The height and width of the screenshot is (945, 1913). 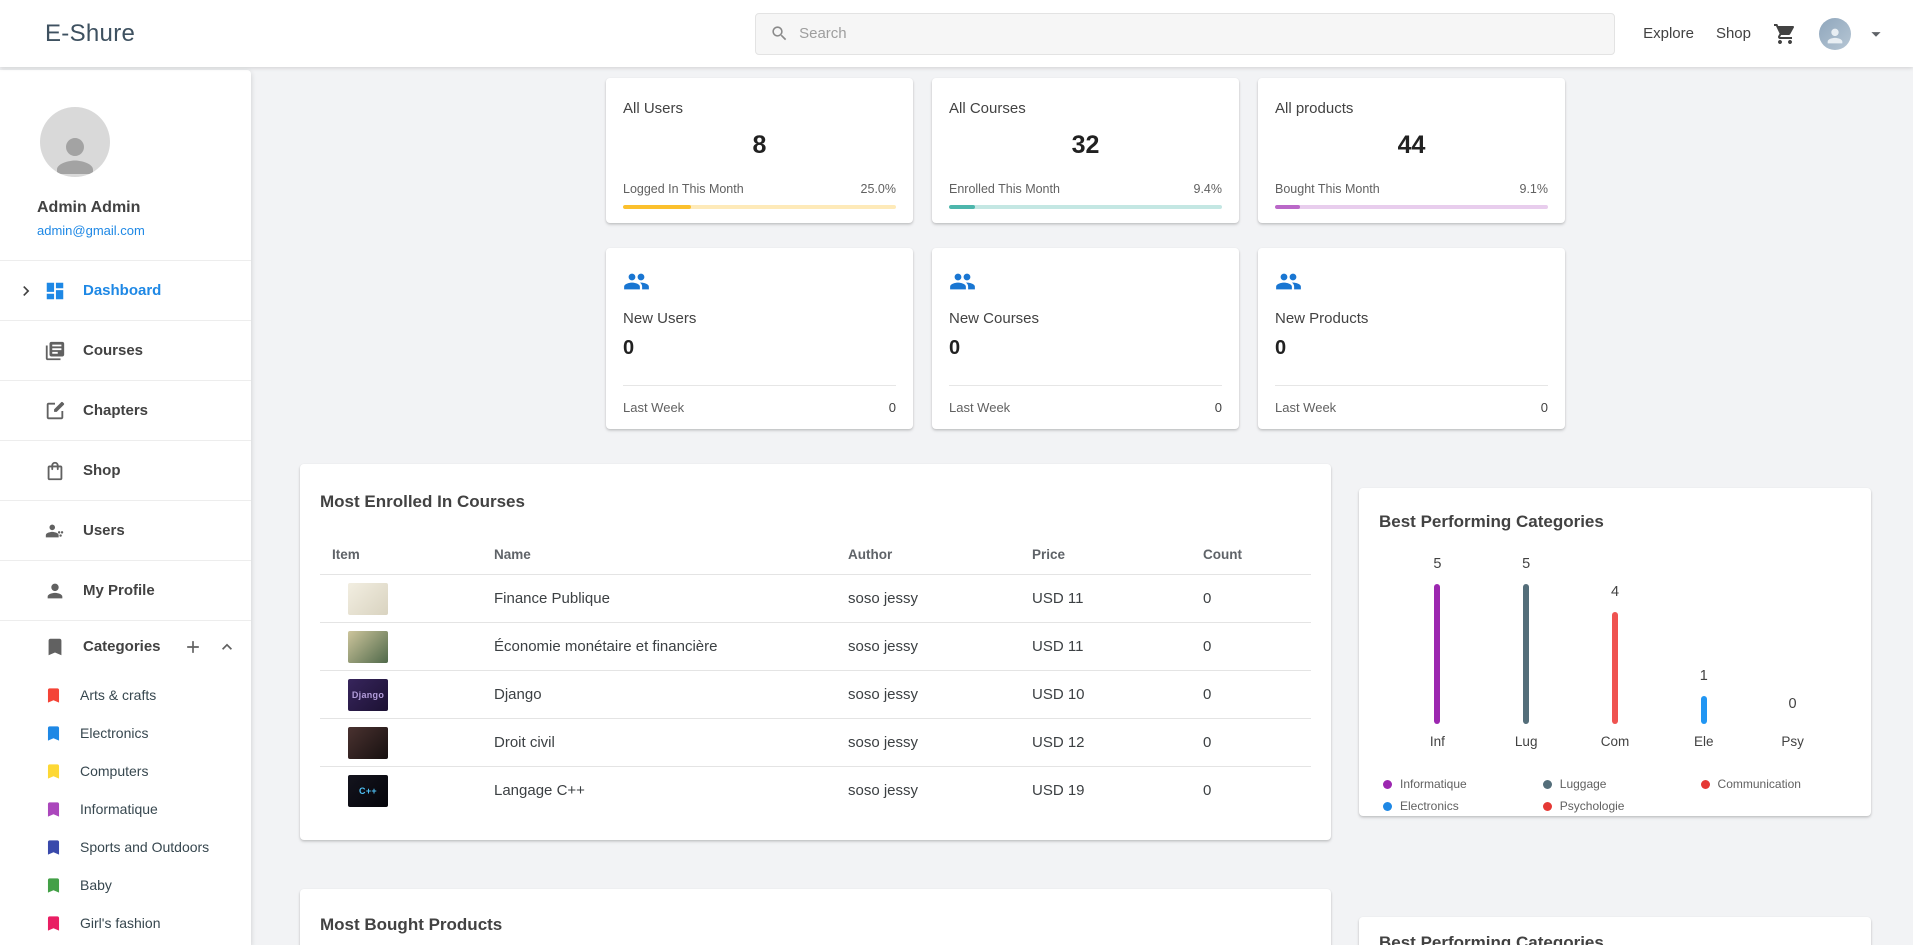 What do you see at coordinates (1411, 150) in the screenshot?
I see `stat-card-all-products: All products 44 Bought This Month 9.1%` at bounding box center [1411, 150].